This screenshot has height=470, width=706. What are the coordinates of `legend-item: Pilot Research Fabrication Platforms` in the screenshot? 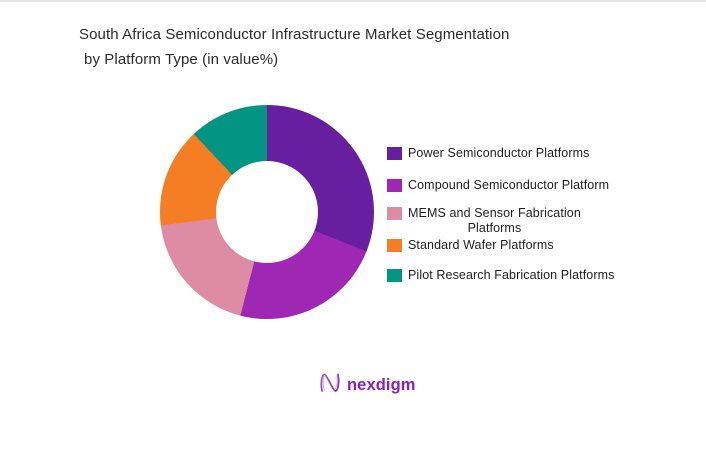 It's located at (500, 275).